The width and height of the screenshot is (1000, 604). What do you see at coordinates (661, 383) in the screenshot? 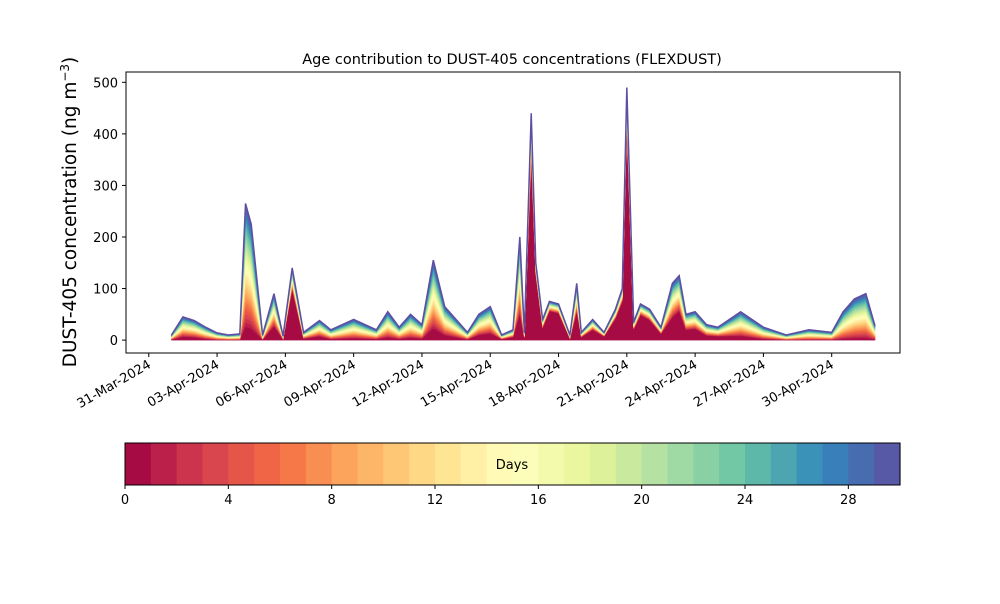
I see `x-tick-label: 24-Apr-2024` at bounding box center [661, 383].